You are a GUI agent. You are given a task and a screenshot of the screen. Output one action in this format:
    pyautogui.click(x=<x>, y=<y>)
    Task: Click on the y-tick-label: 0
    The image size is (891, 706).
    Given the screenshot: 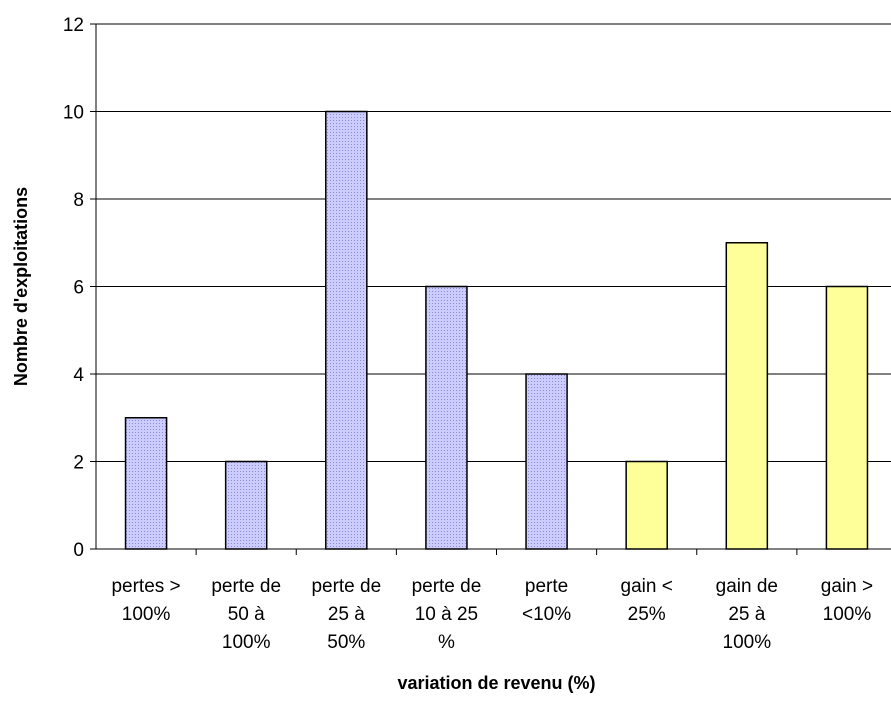 What is the action you would take?
    pyautogui.click(x=78, y=550)
    